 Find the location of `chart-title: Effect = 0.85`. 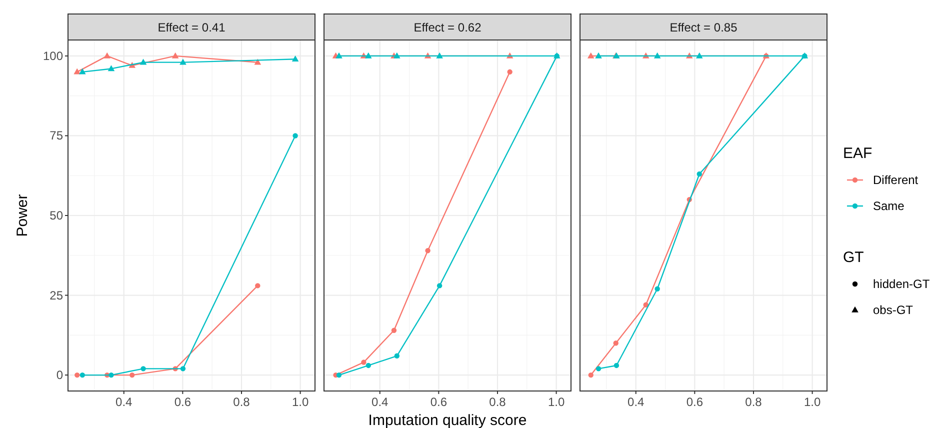

chart-title: Effect = 0.85 is located at coordinates (704, 27).